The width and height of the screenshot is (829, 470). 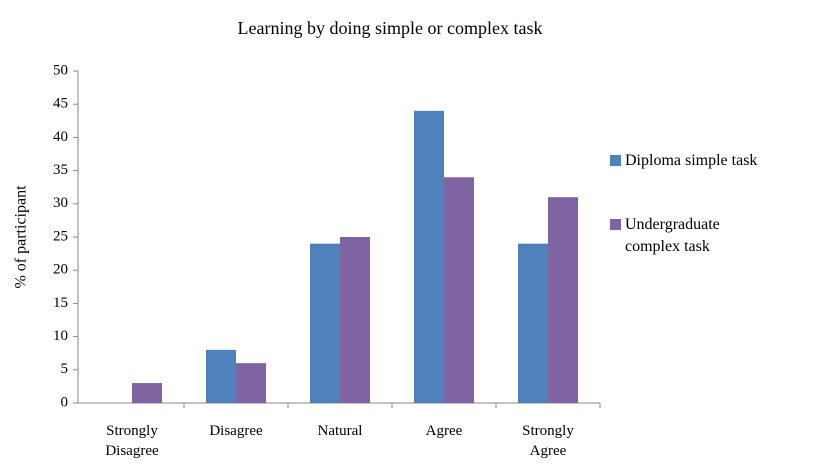 I want to click on y-tick-label: 5, so click(x=65, y=369).